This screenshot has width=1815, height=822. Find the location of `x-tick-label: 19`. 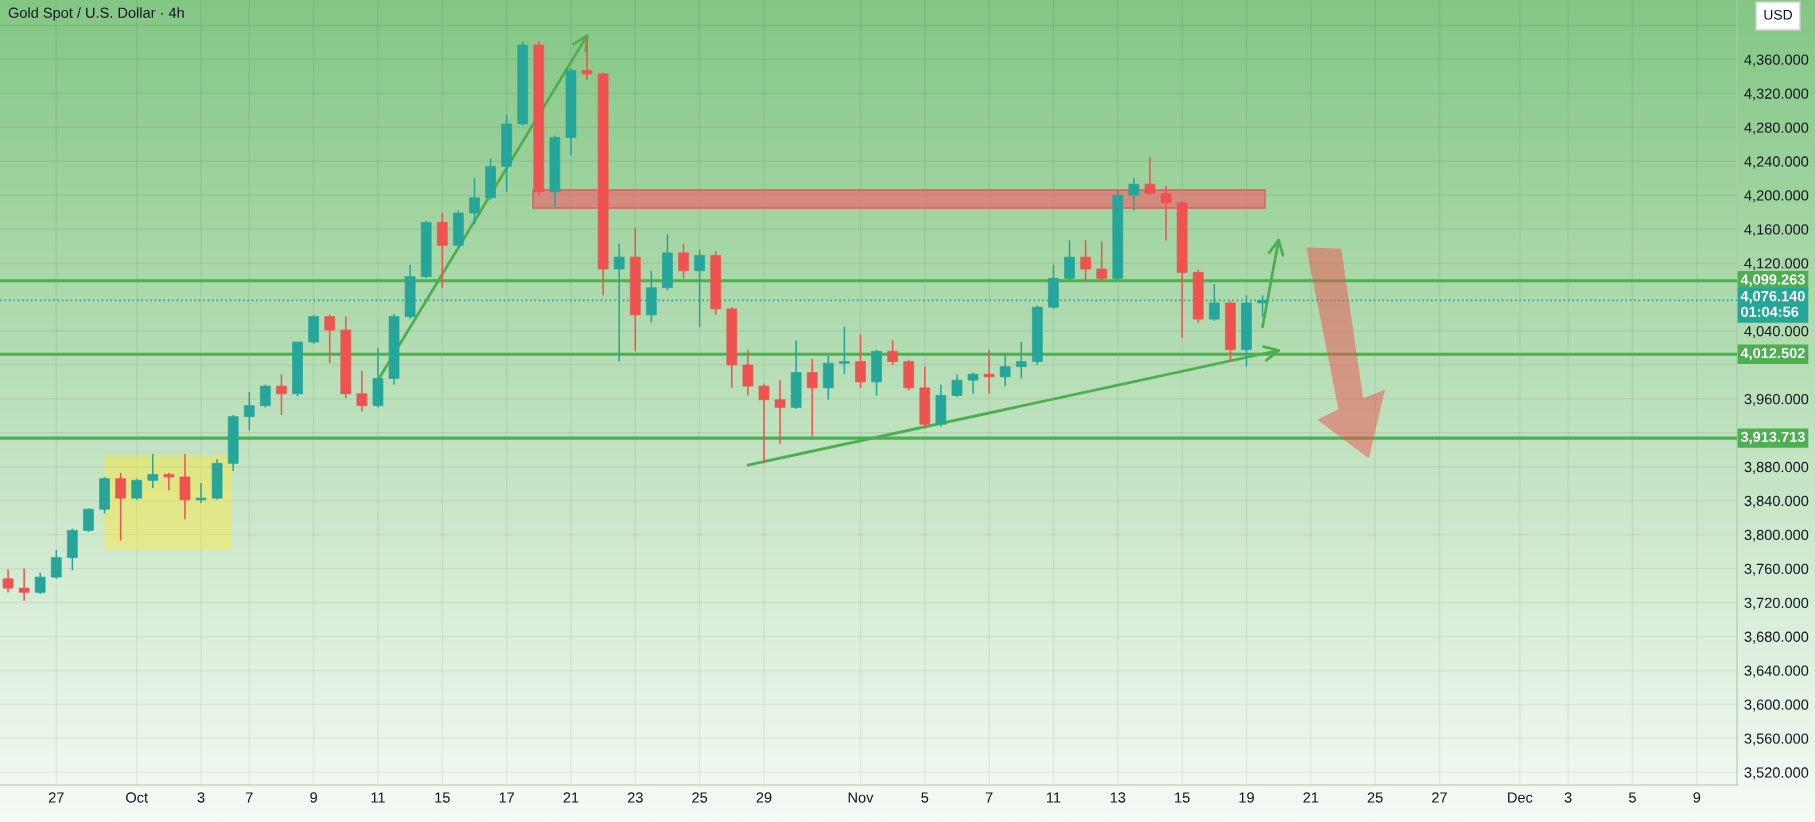

x-tick-label: 19 is located at coordinates (1246, 797).